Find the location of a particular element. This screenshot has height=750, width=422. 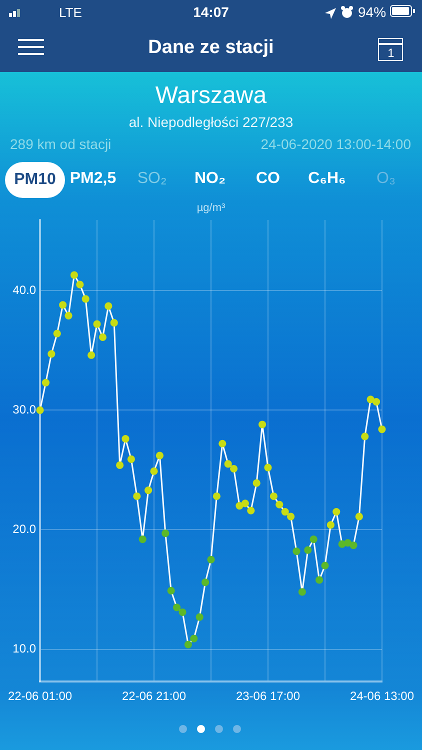

text: 94% is located at coordinates (372, 12).